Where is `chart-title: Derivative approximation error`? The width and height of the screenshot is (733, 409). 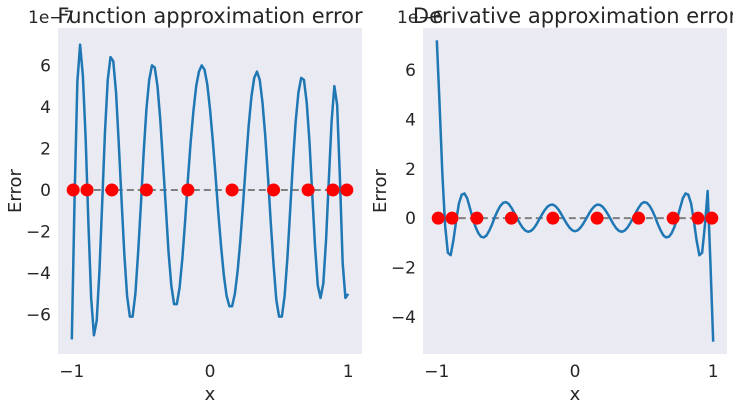 chart-title: Derivative approximation error is located at coordinates (573, 16).